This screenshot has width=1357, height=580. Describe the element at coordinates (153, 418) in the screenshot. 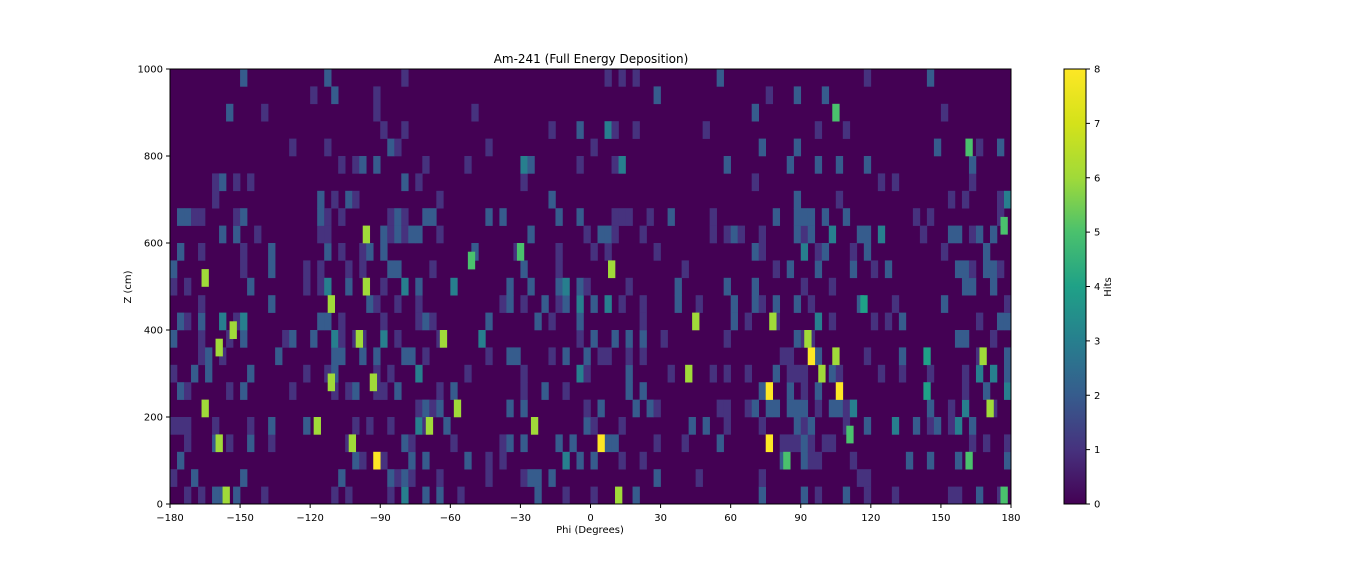

I see `y-tick-label: 200` at that location.